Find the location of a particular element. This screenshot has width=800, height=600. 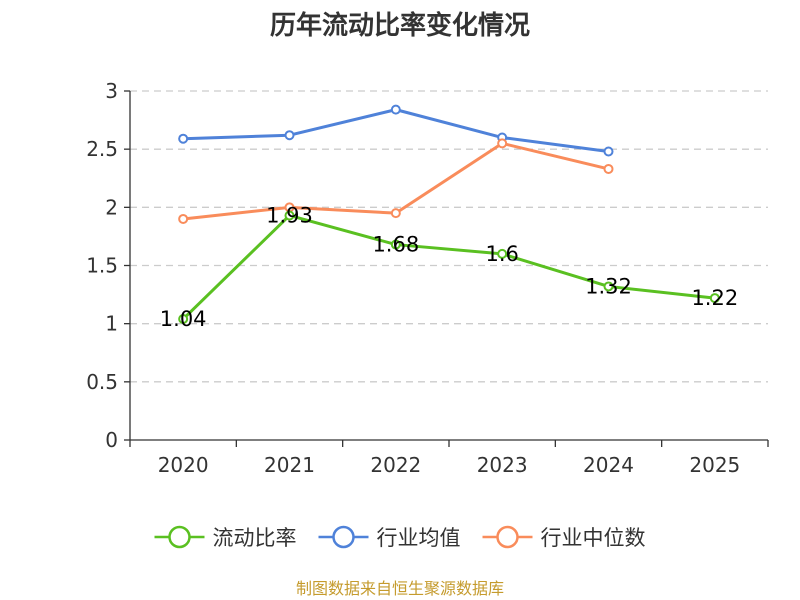

x-tick-label: 2025 is located at coordinates (714, 465).